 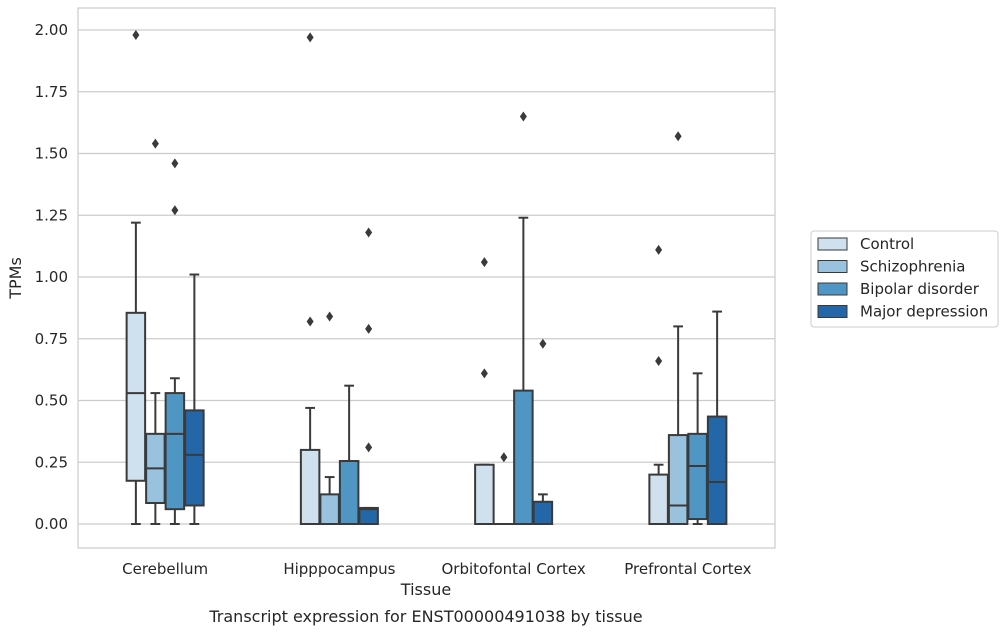 I want to click on legend-label: Major depression, so click(x=924, y=312).